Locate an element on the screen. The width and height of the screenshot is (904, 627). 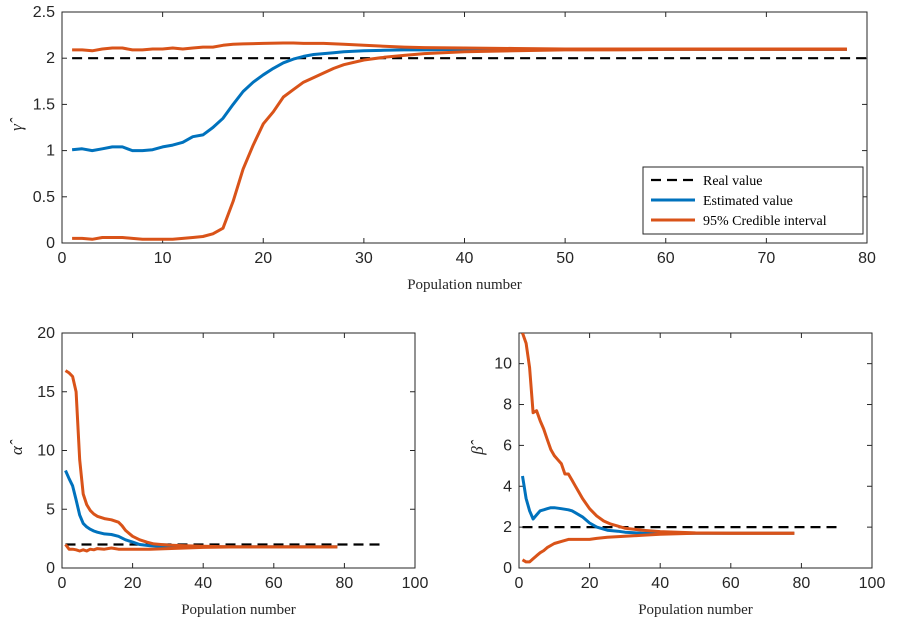
y-tick-label: 15 is located at coordinates (46, 392).